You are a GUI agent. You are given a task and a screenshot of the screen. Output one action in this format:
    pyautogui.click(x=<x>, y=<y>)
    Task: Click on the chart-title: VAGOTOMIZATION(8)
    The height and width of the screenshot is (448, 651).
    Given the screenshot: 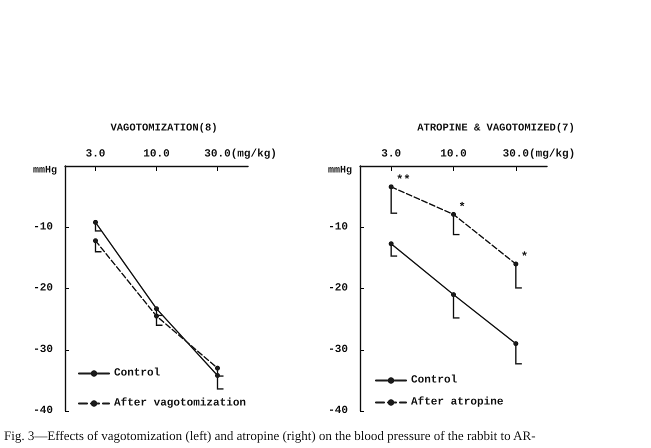 What is the action you would take?
    pyautogui.click(x=164, y=128)
    